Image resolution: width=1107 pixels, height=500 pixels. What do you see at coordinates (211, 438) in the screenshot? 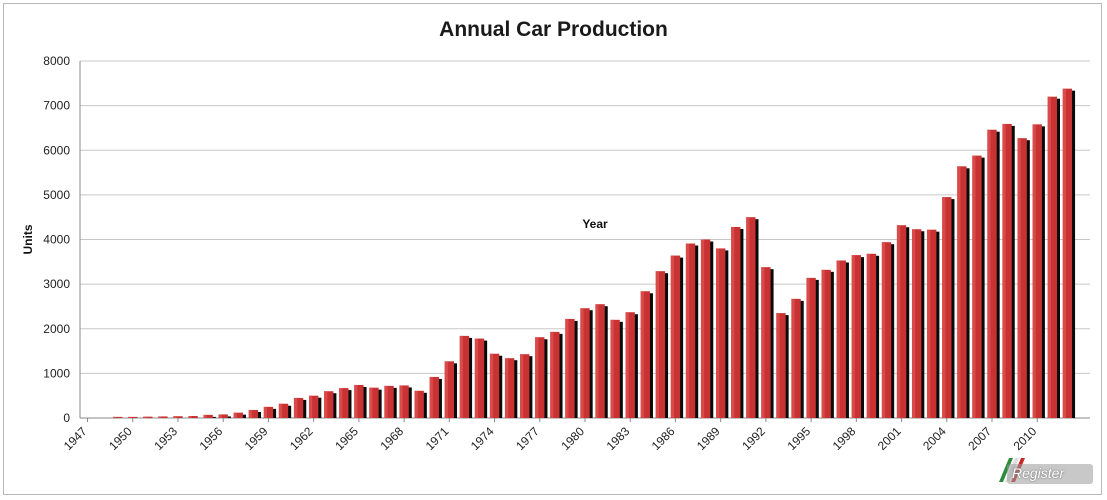
I see `x-tick-label: 1956` at bounding box center [211, 438].